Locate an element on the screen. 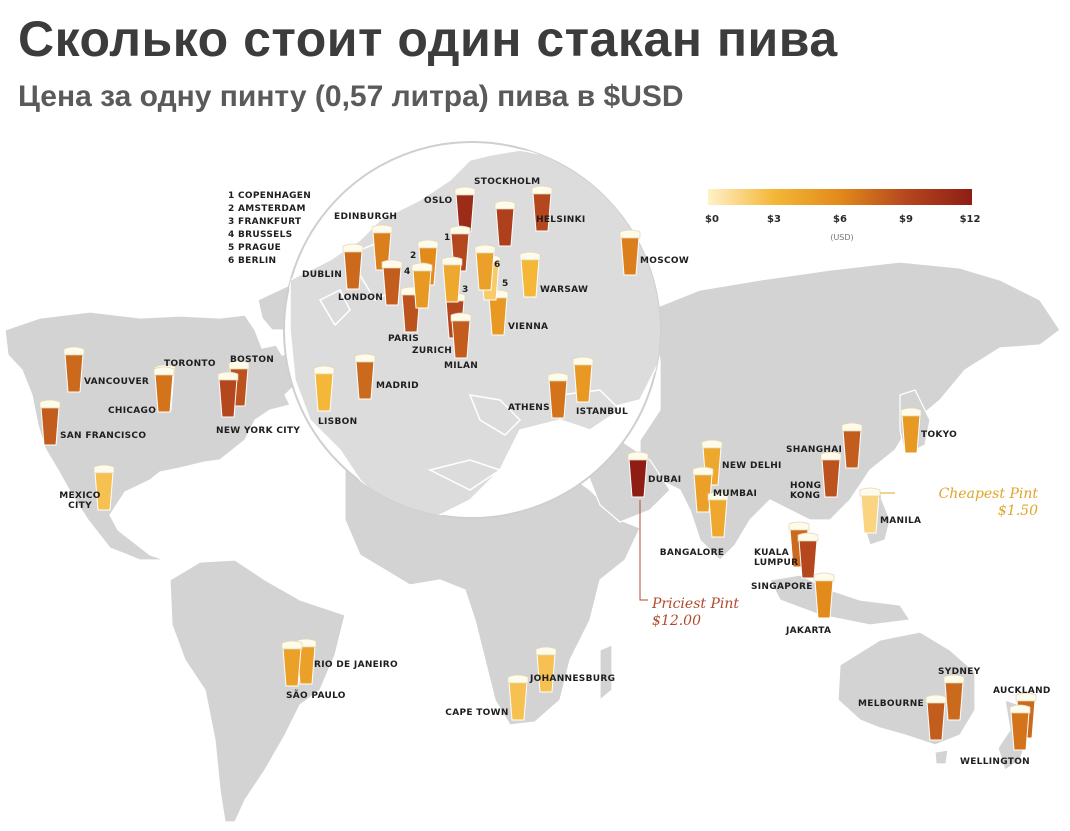 The width and height of the screenshot is (1070, 831). city-label: TOKYO is located at coordinates (939, 435).